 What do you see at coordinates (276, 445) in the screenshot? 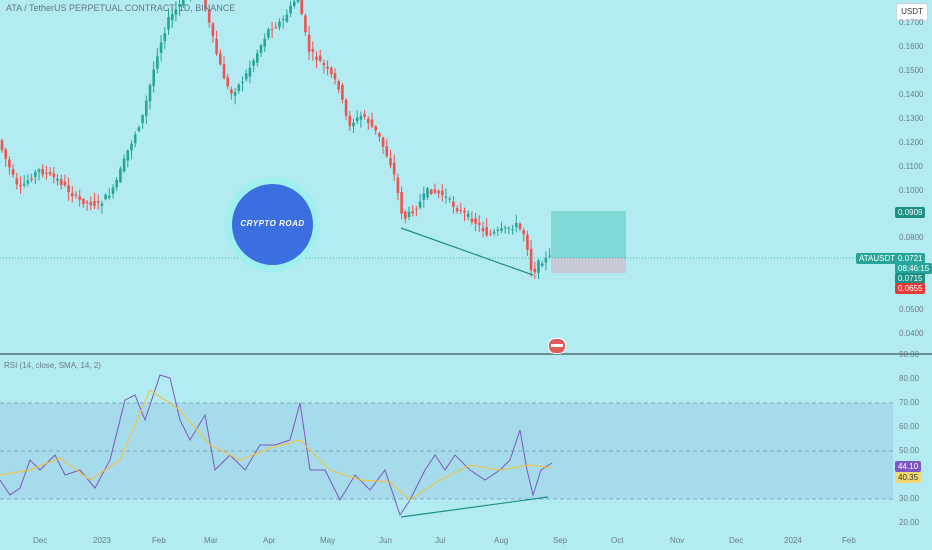
I see `rsi-ma-line` at bounding box center [276, 445].